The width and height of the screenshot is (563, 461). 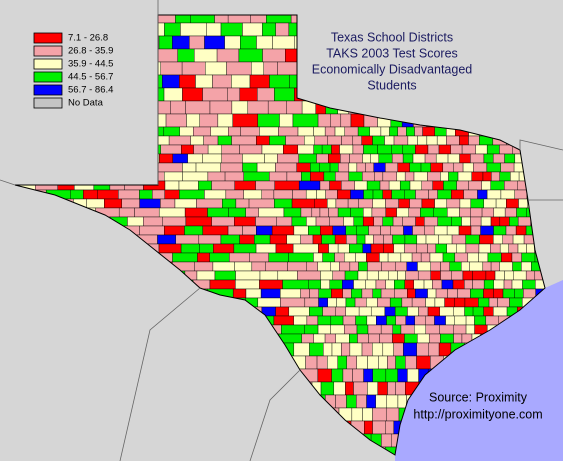 I want to click on legend-label: 35.9 - 44.5, so click(x=90, y=64).